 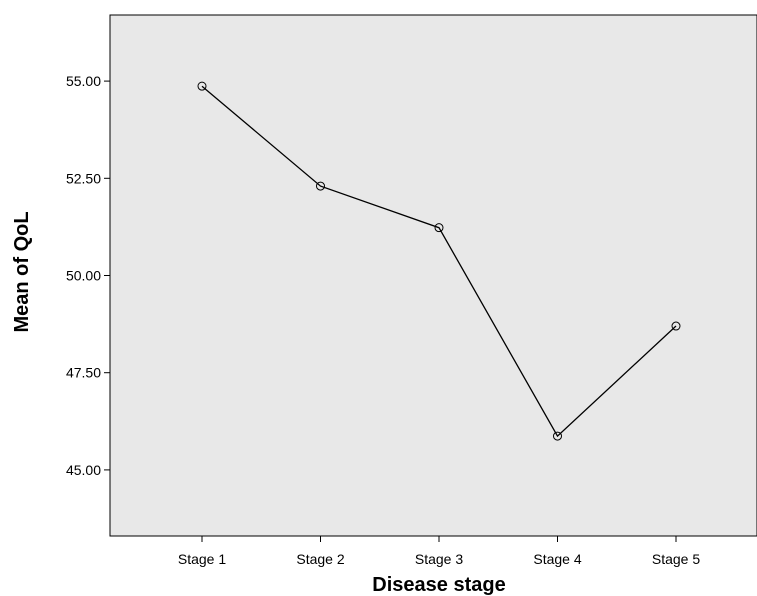 I want to click on x-tick-label: Stage 3, so click(x=439, y=559).